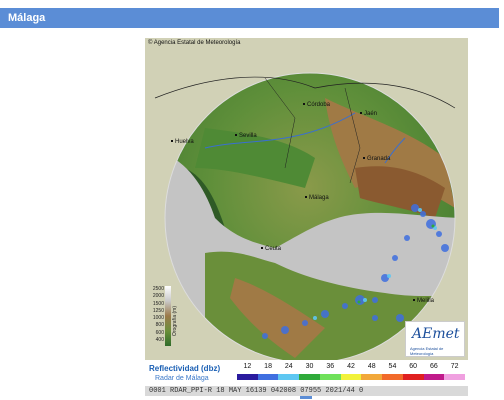 This screenshot has height=400, width=504. What do you see at coordinates (434, 366) in the screenshot?
I see `reflectivity-tick: 66` at bounding box center [434, 366].